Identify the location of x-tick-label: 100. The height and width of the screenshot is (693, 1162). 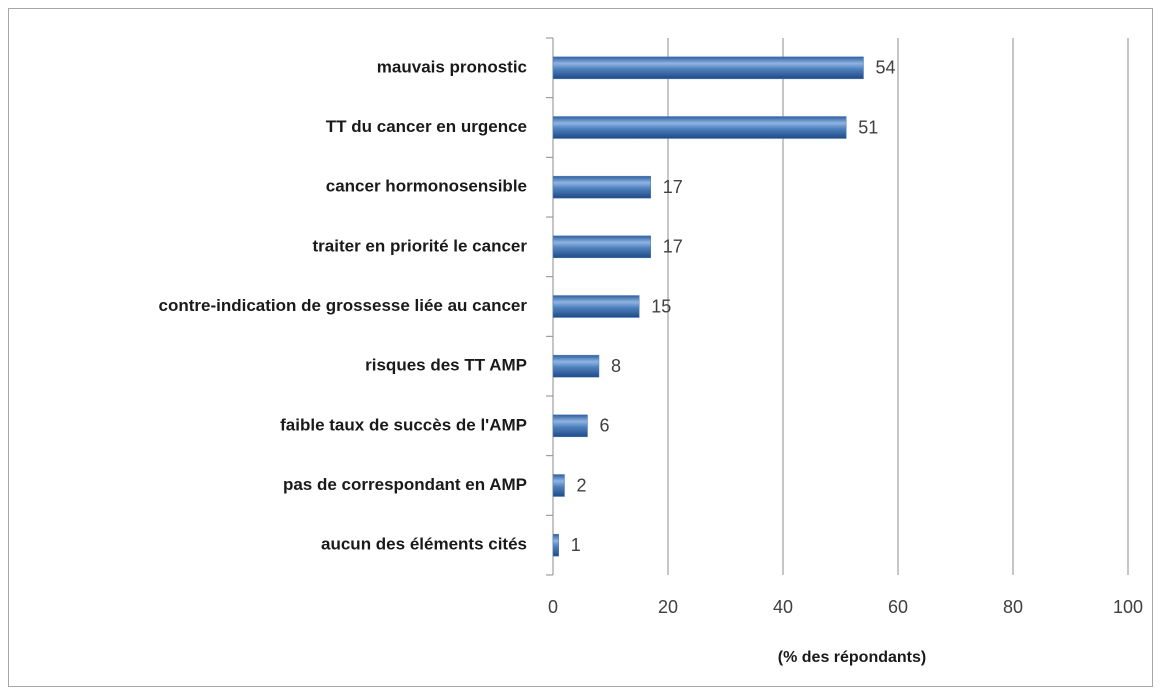
(1128, 607).